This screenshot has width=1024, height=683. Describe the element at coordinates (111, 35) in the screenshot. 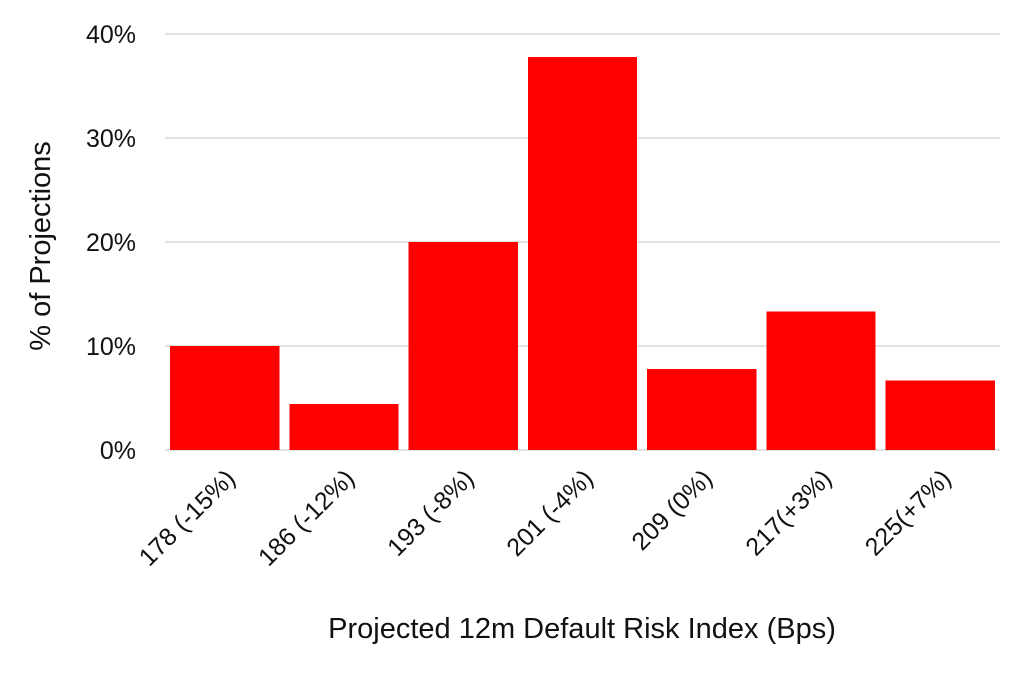

I see `y-tick-label: 40%` at that location.